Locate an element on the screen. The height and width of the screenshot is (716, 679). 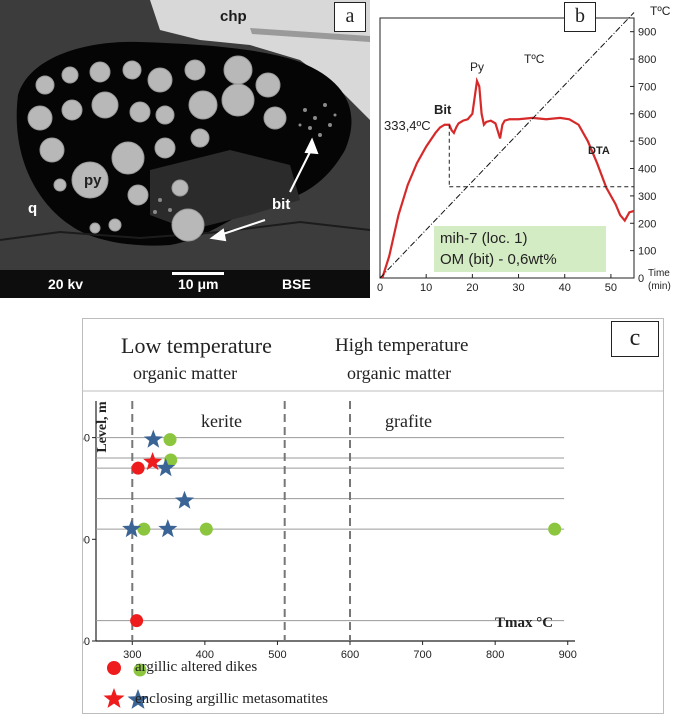
dta-y-tick-label: 500 is located at coordinates (647, 142).